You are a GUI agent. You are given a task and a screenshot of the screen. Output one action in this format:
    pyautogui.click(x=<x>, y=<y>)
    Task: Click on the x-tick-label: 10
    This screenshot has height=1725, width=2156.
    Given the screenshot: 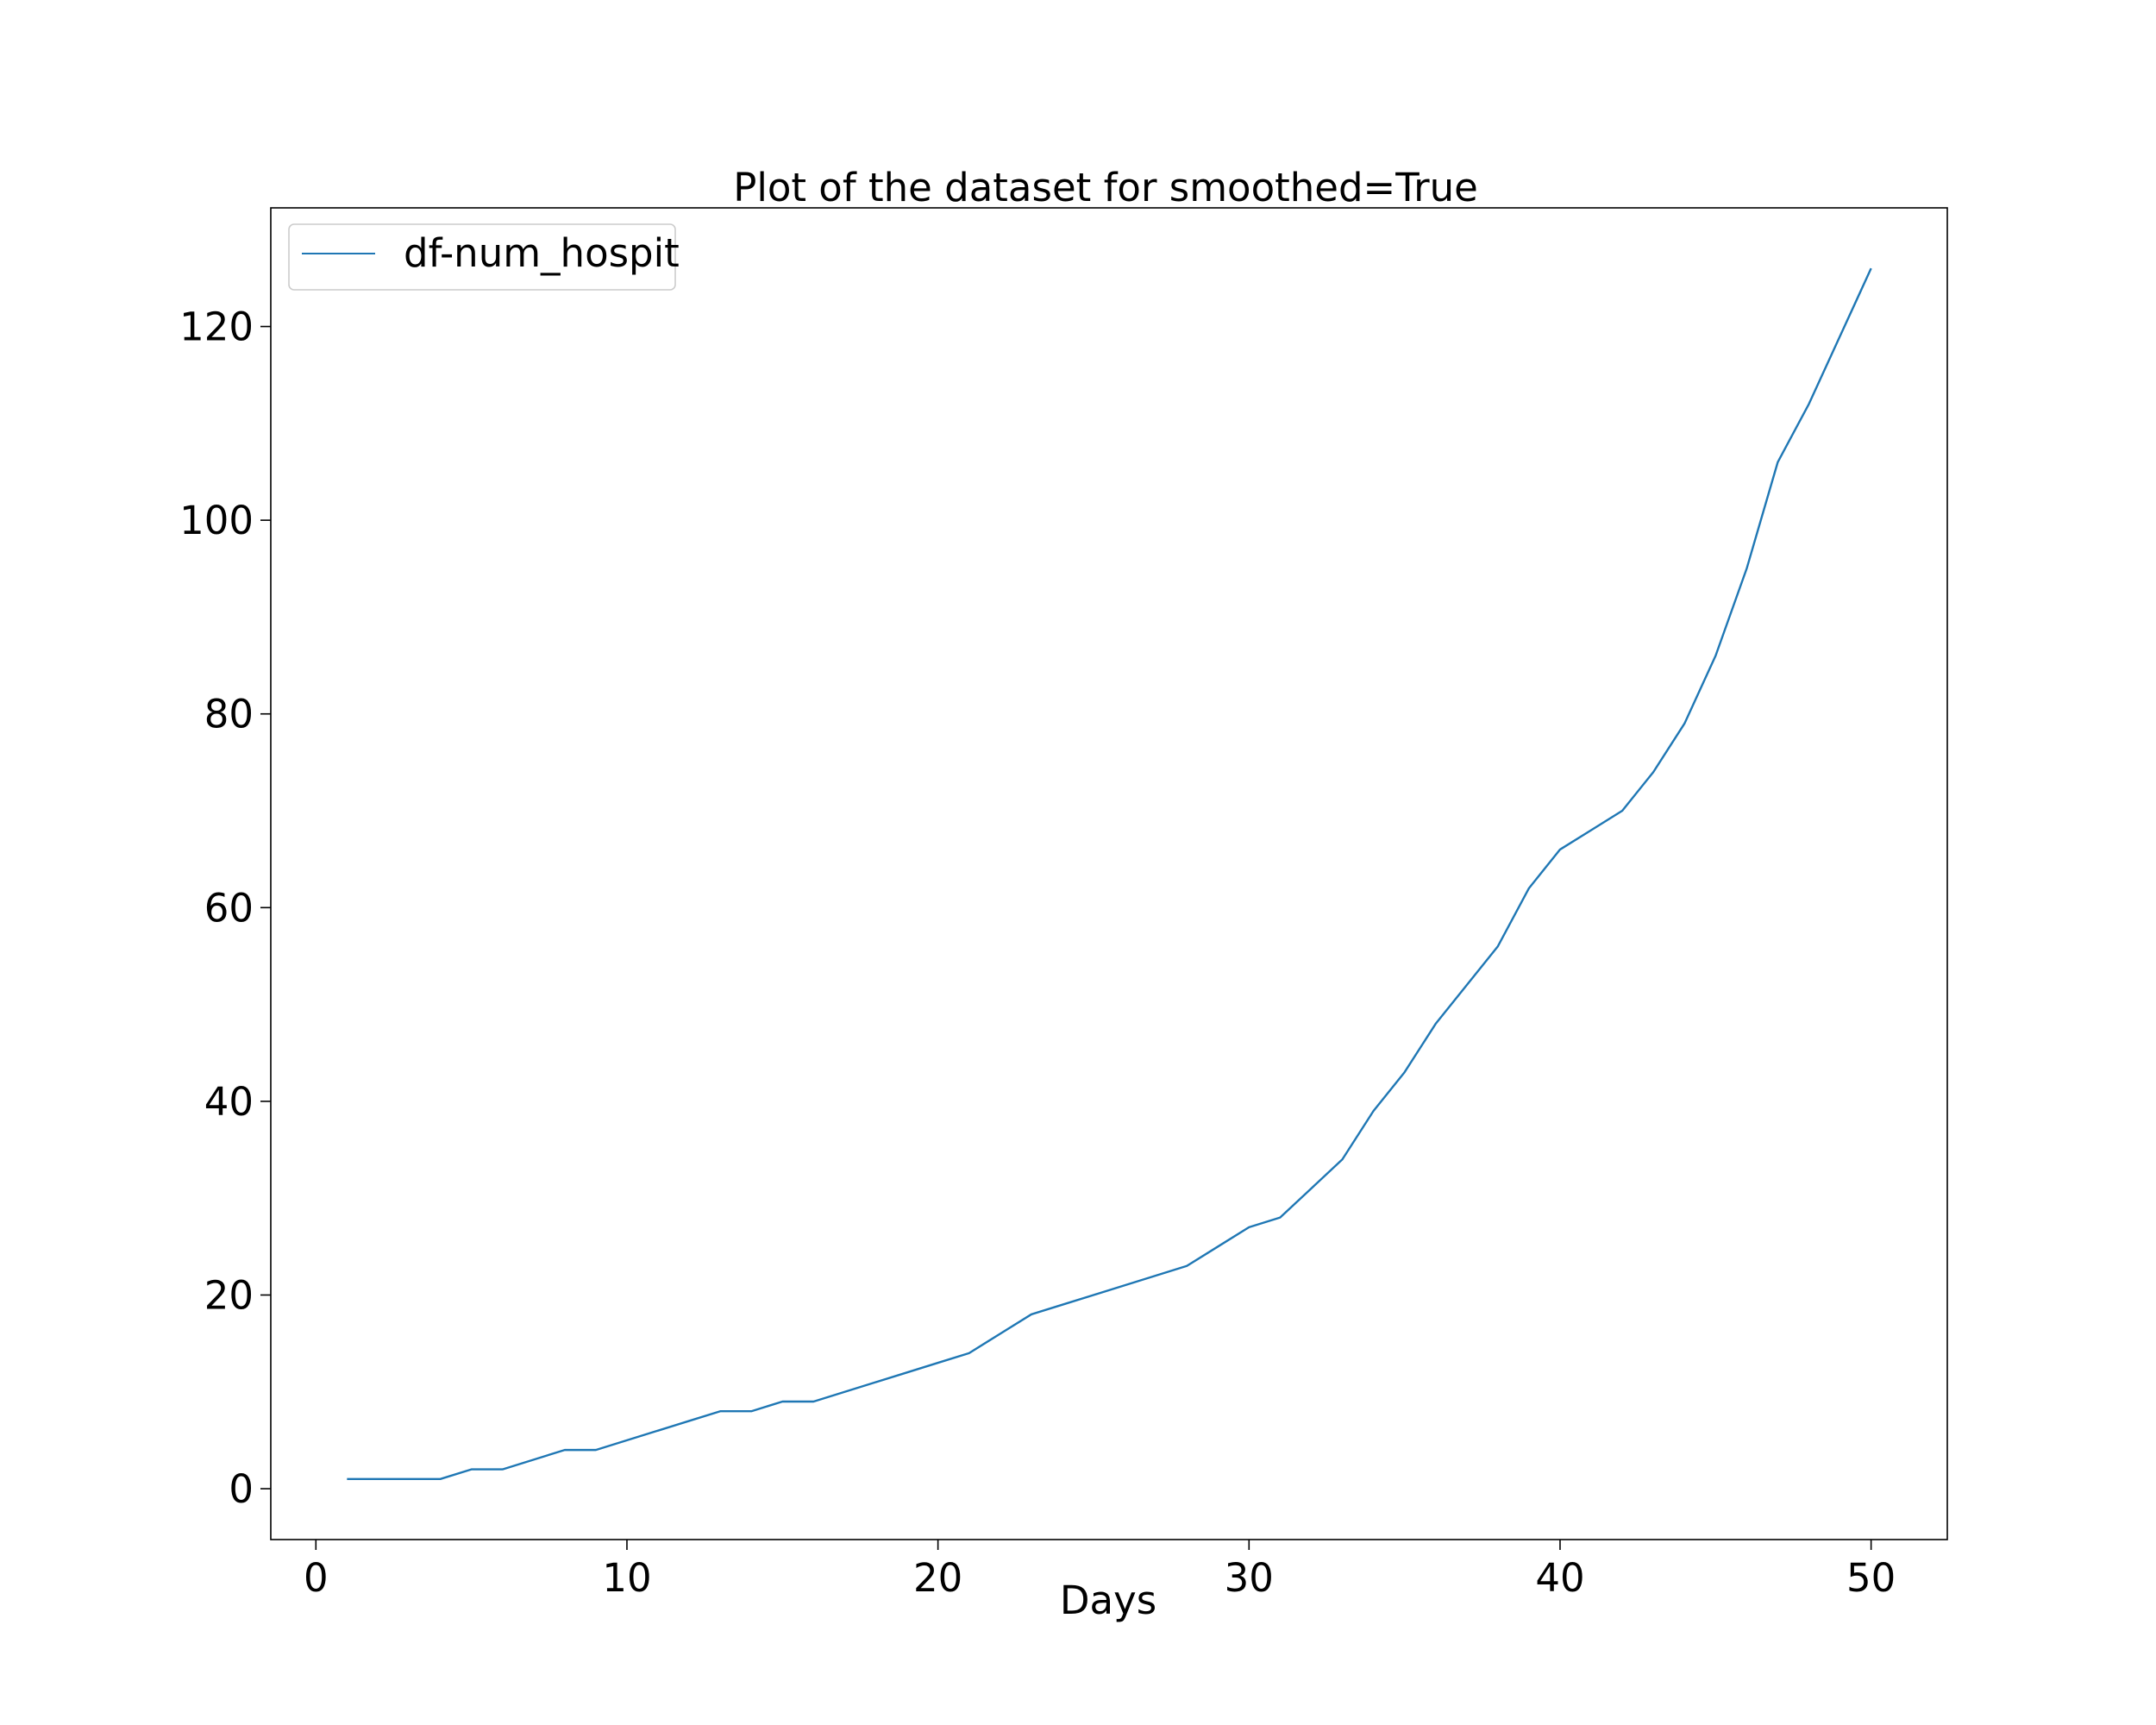 What is the action you would take?
    pyautogui.click(x=626, y=1578)
    